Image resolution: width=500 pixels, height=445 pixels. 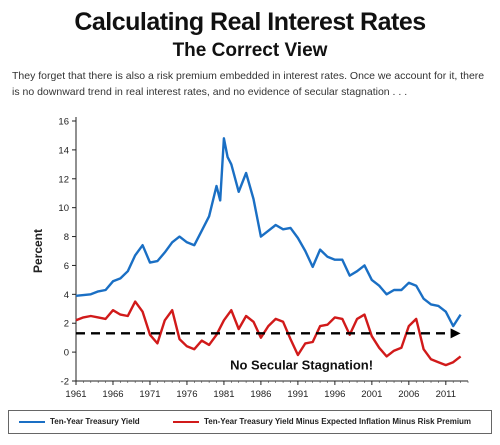 I want to click on x-tick-label: 1981, so click(x=223, y=394).